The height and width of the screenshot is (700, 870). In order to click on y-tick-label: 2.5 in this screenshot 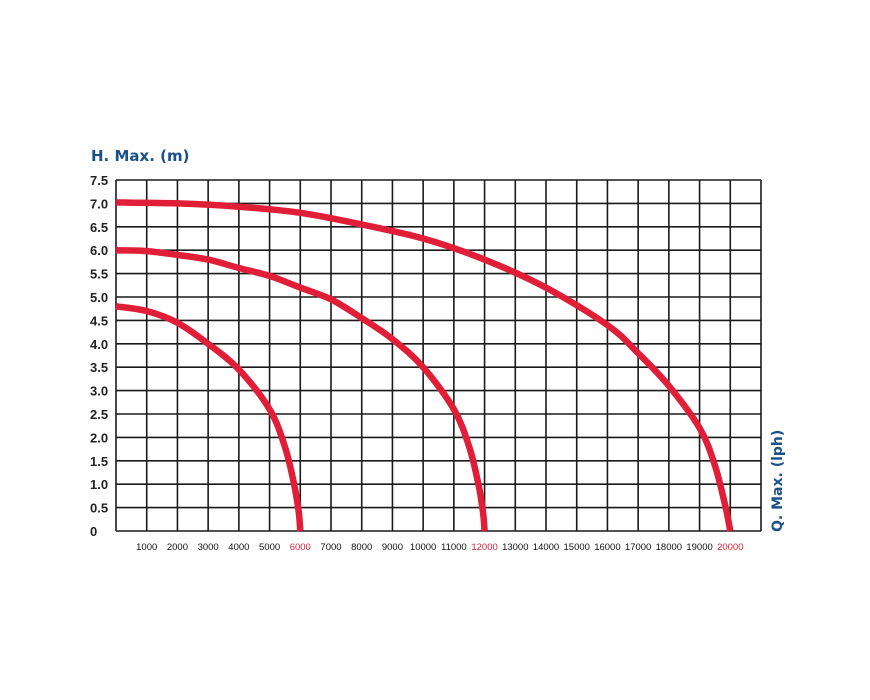, I will do `click(99, 414)`.